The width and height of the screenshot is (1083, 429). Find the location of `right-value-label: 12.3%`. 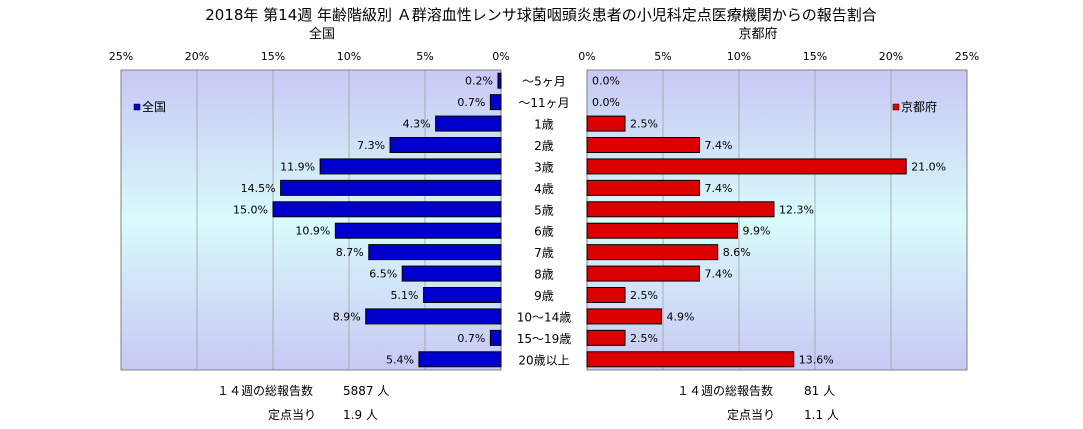

right-value-label: 12.3% is located at coordinates (796, 209).